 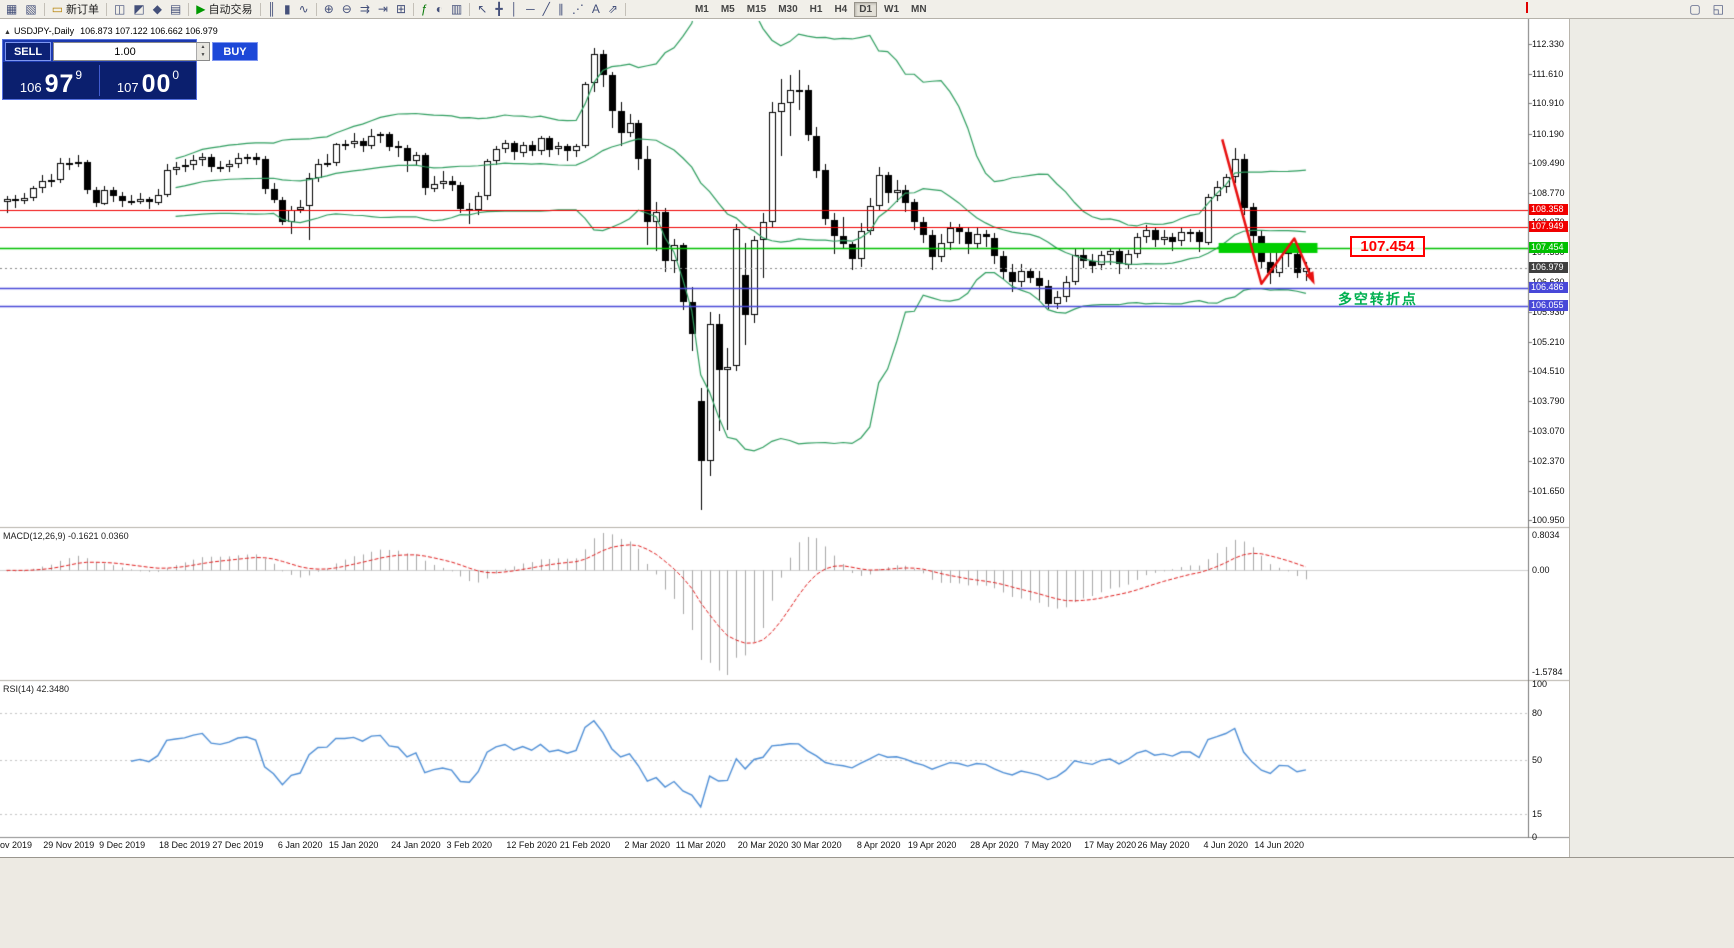 What do you see at coordinates (1718, 9) in the screenshot?
I see `toggle-panel-button: ◱` at bounding box center [1718, 9].